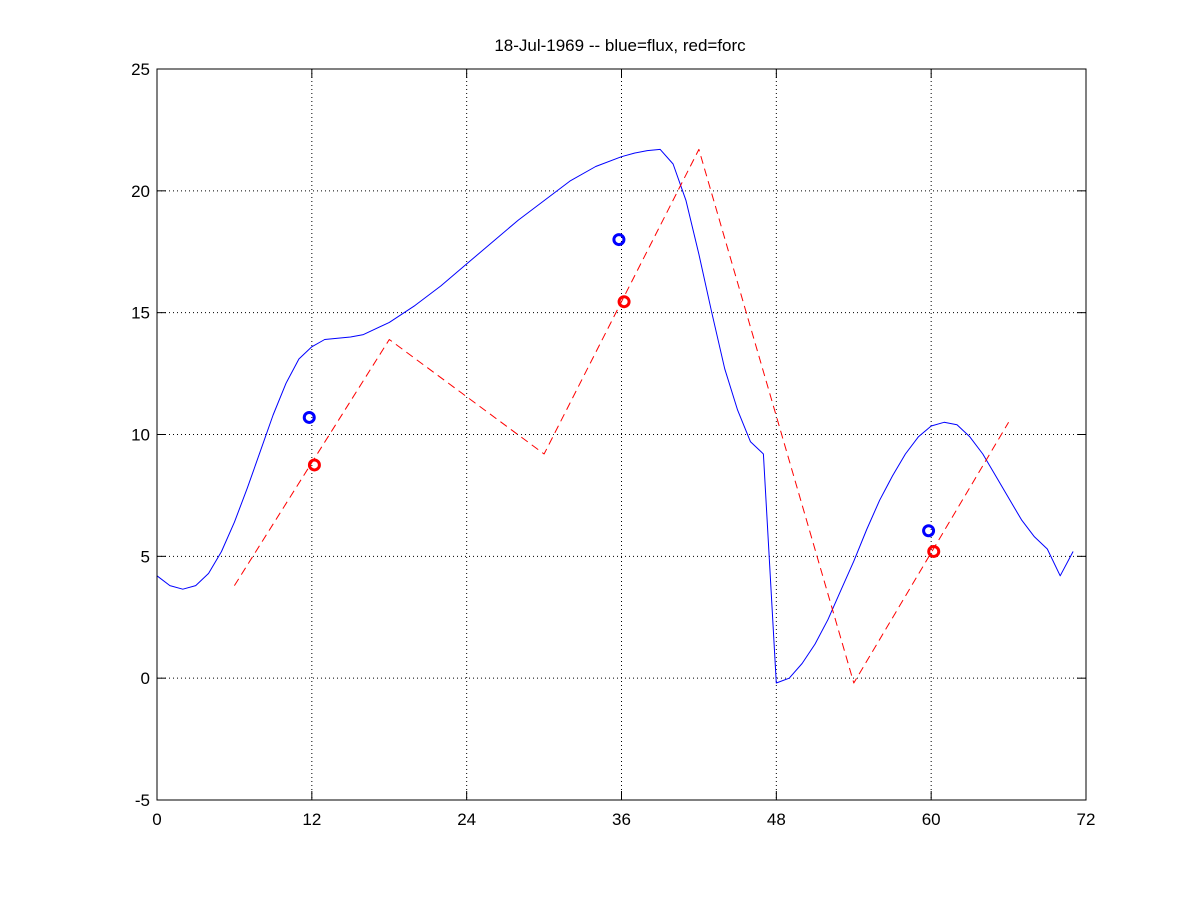  I want to click on y-tick-label: 0, so click(145, 678).